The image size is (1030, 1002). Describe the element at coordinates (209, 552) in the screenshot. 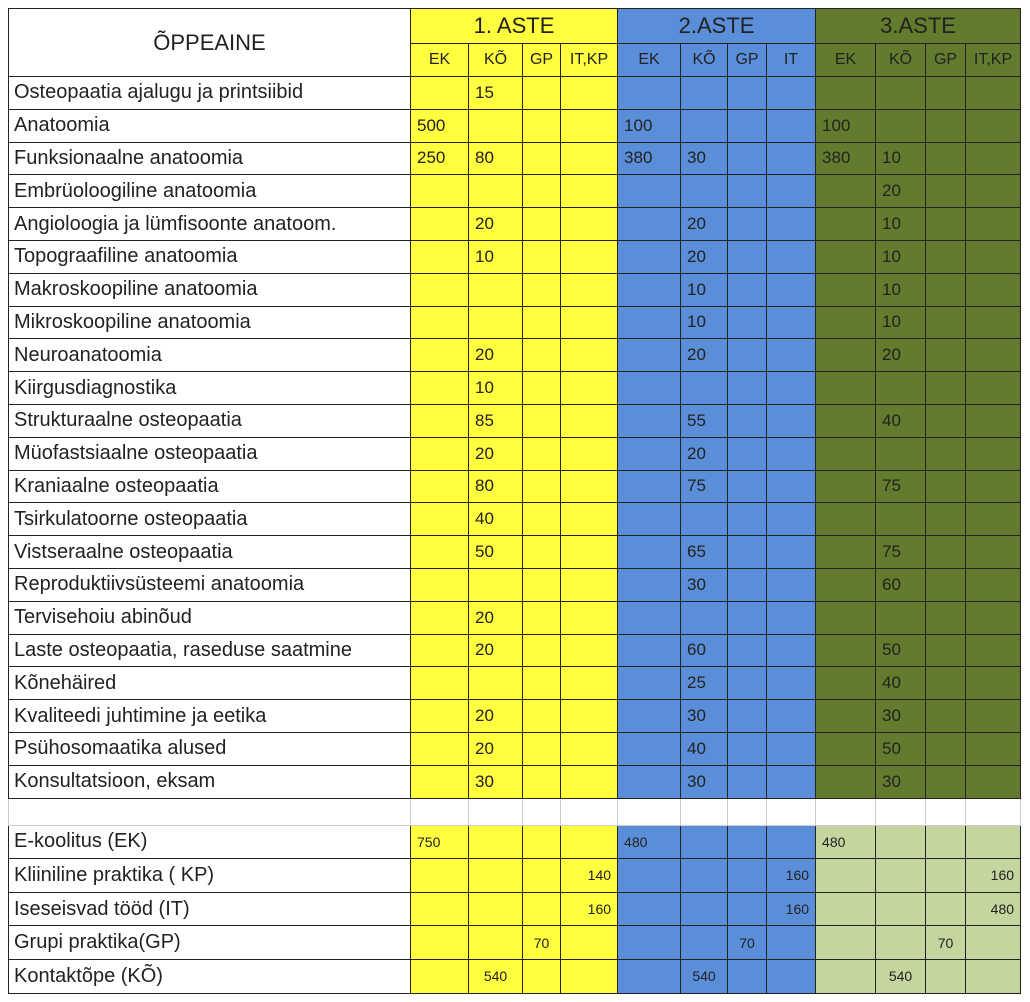

I see `subject-cell: Vistseraalne osteopaatia` at that location.